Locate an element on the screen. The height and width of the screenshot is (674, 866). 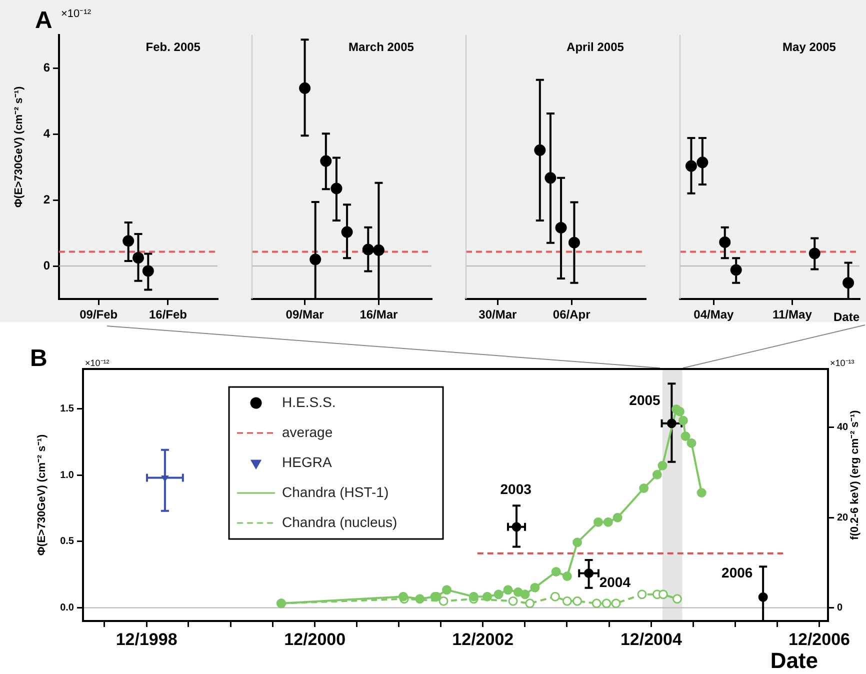
x-tick-label: 12/2002 is located at coordinates (483, 639).